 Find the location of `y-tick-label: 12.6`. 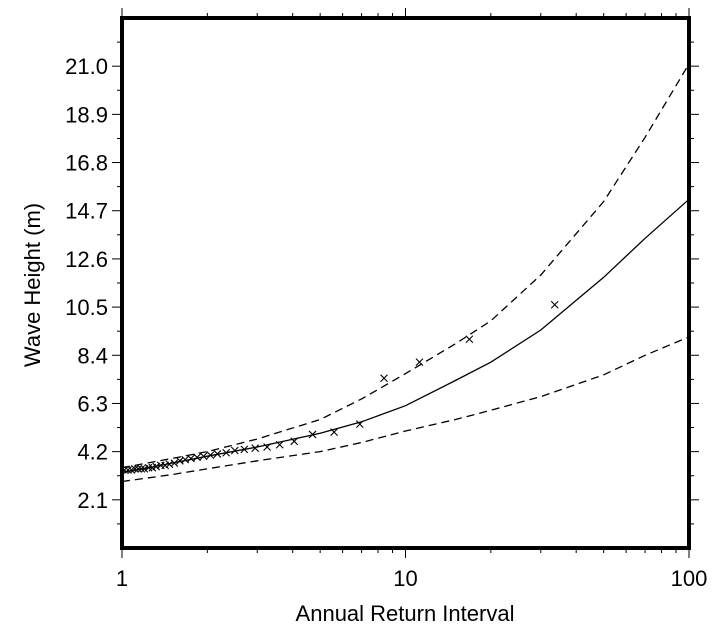

y-tick-label: 12.6 is located at coordinates (86, 259).